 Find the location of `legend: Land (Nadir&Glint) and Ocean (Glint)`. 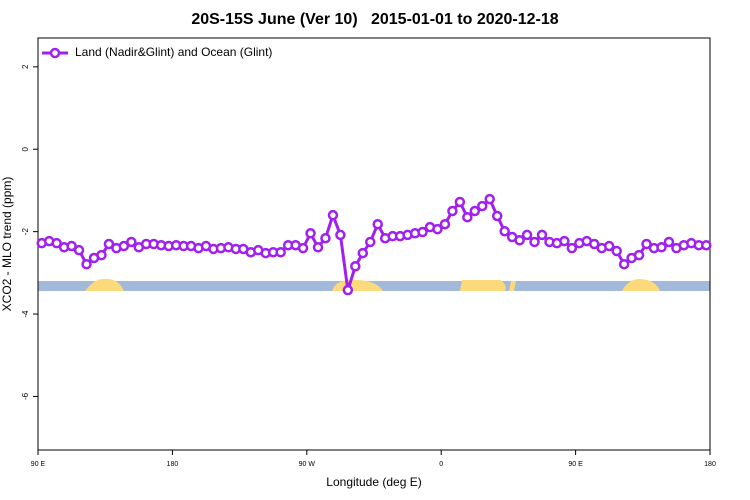

legend: Land (Nadir&Glint) and Ocean (Glint) is located at coordinates (157, 52).